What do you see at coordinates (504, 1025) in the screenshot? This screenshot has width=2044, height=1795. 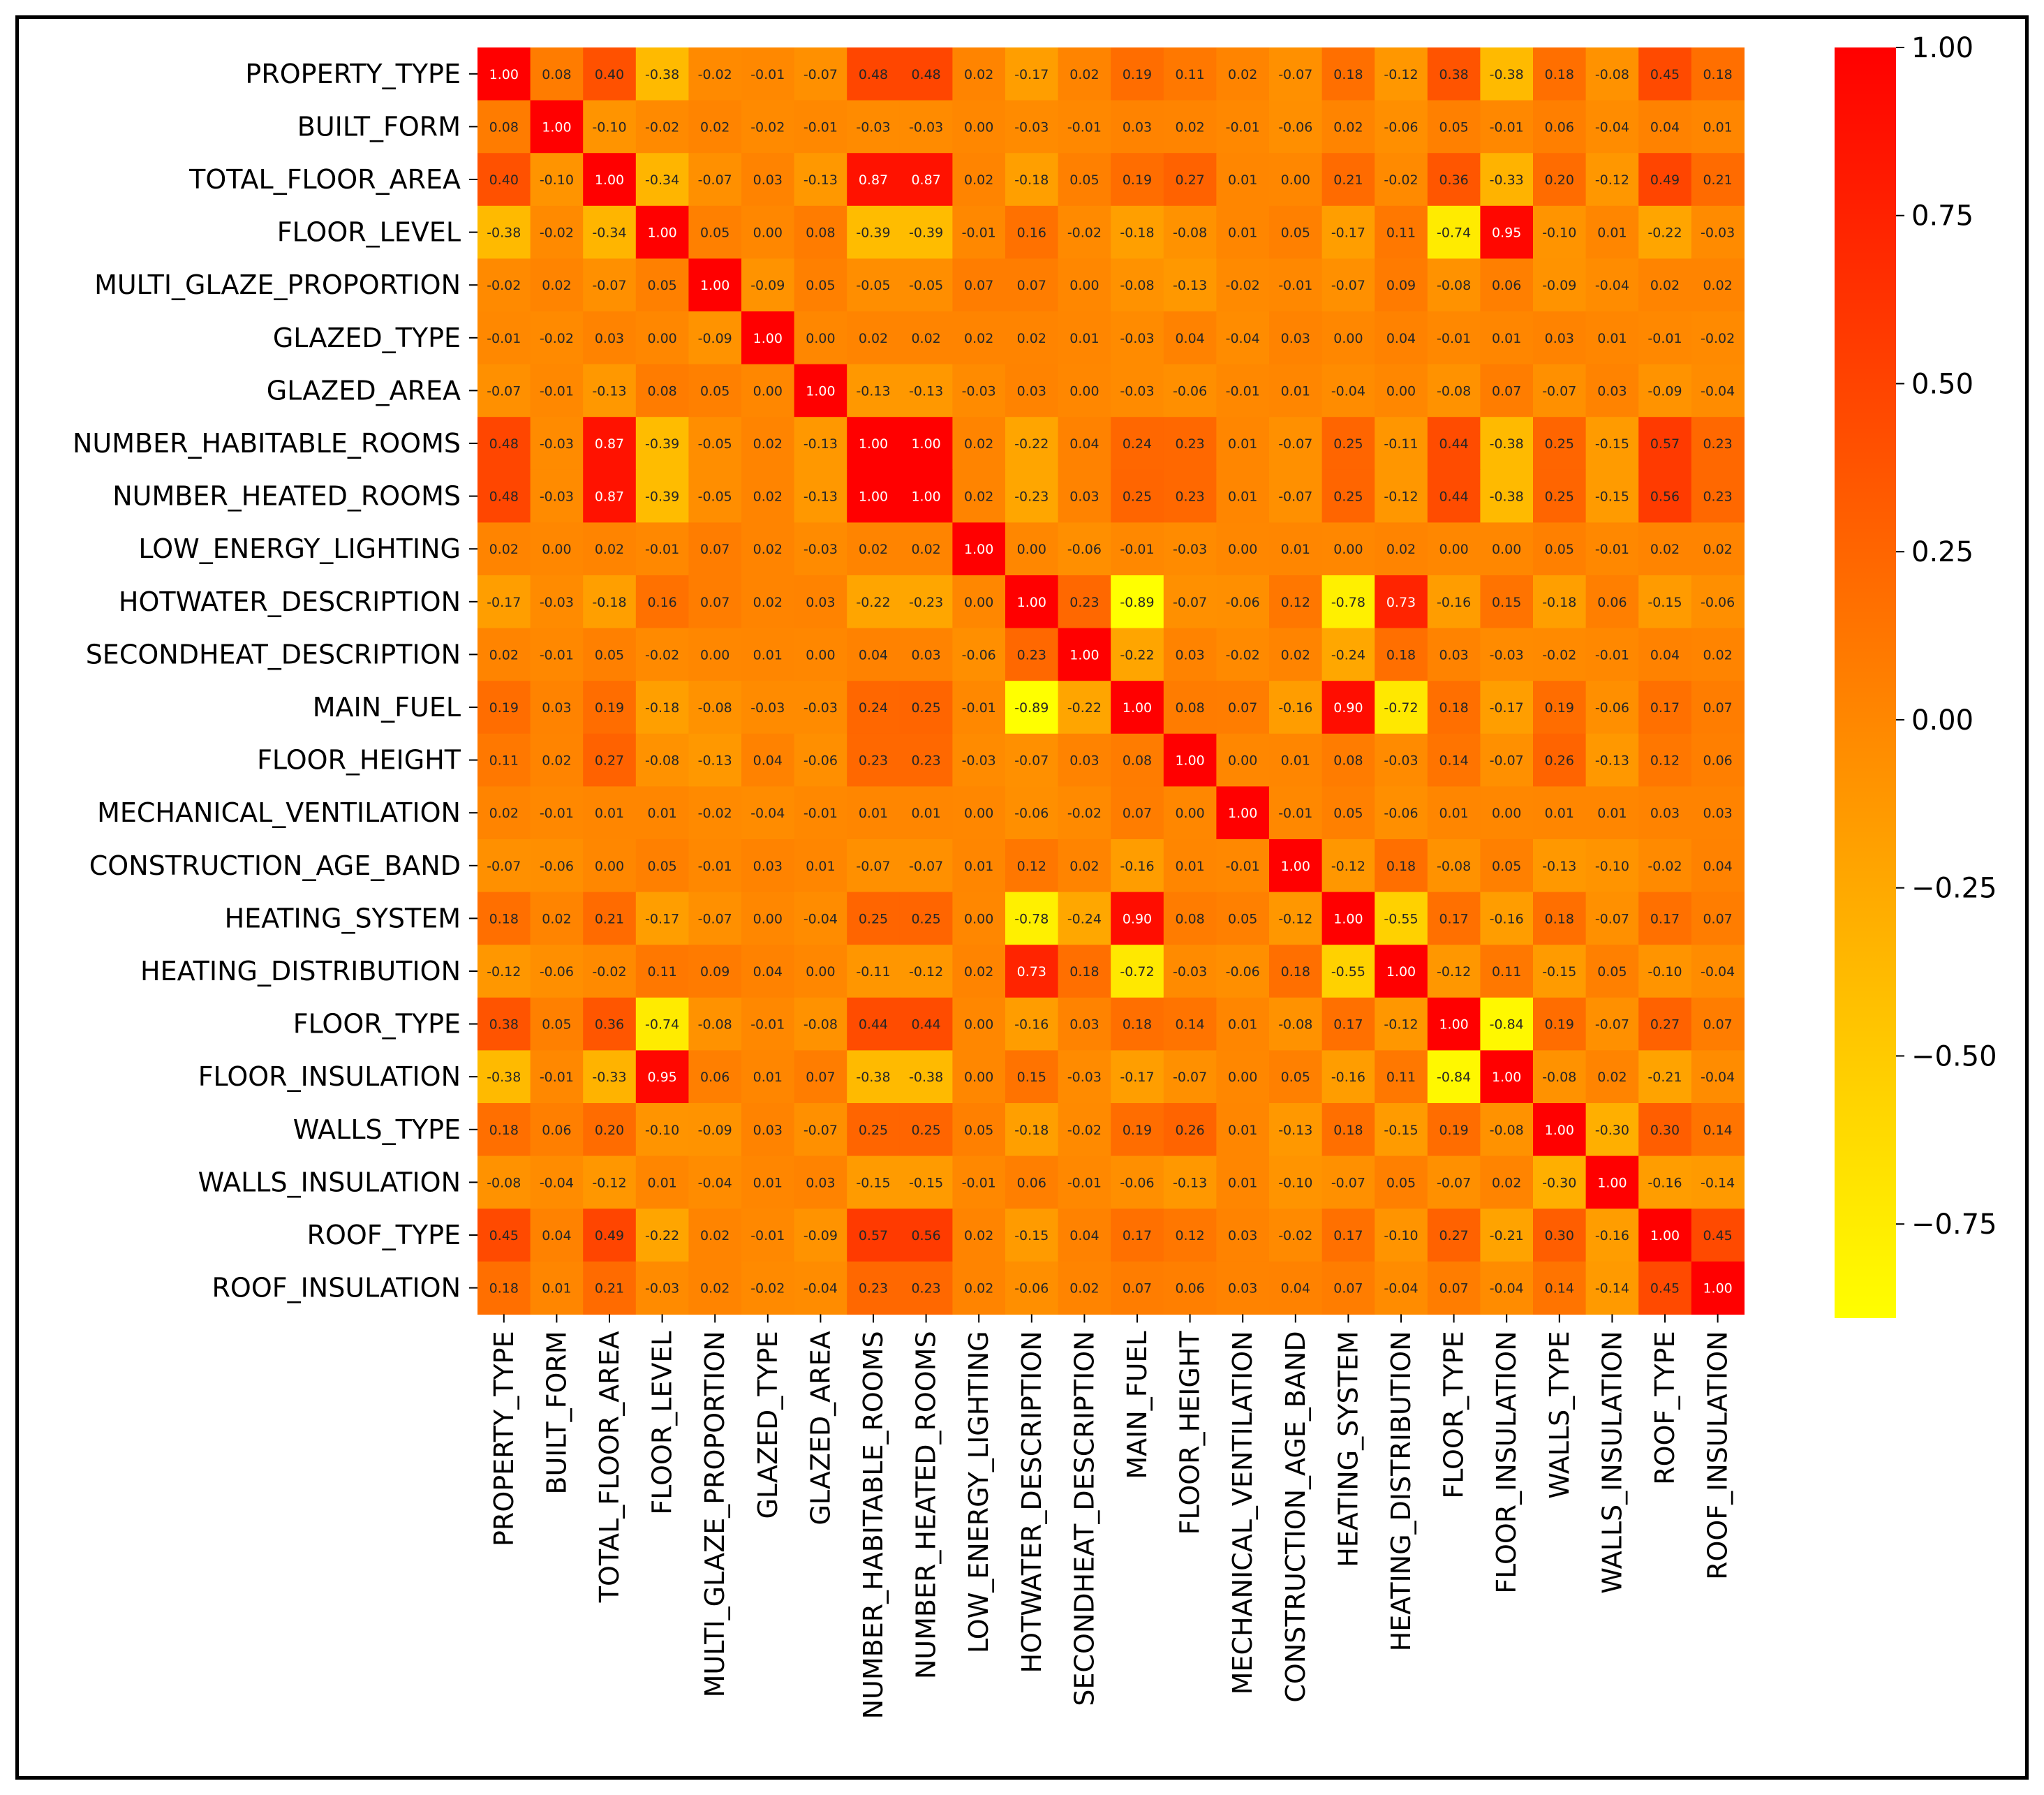 I see `cell-value-label: 0.38` at bounding box center [504, 1025].